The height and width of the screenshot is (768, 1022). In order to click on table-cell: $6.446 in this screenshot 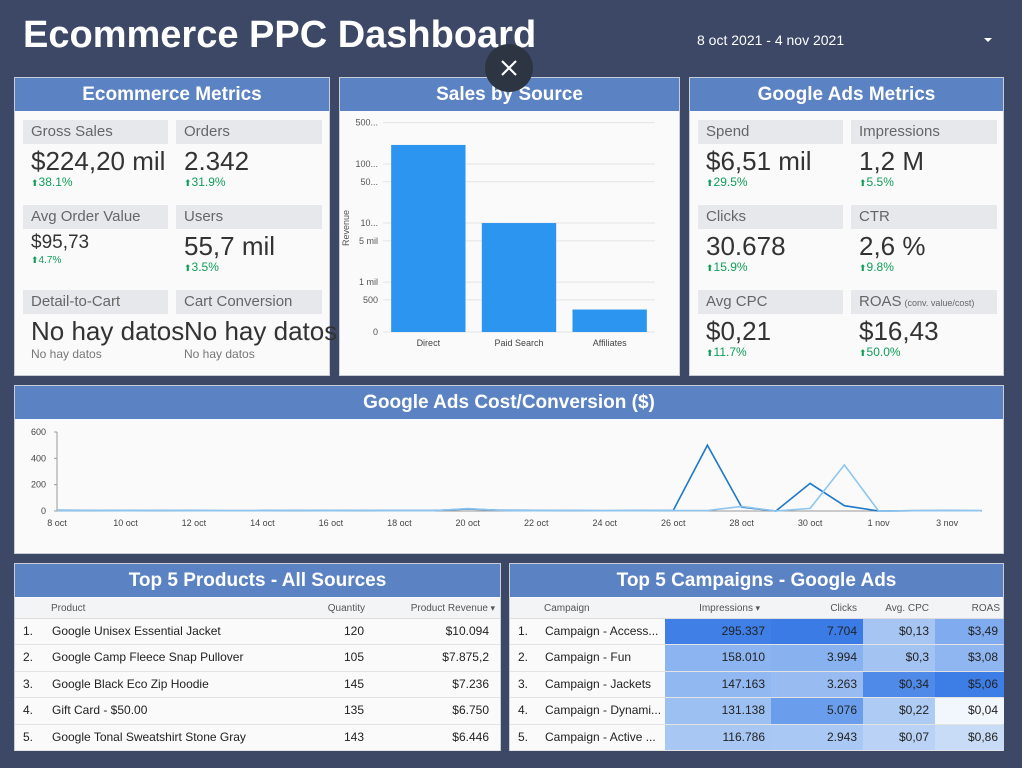, I will do `click(470, 736)`.